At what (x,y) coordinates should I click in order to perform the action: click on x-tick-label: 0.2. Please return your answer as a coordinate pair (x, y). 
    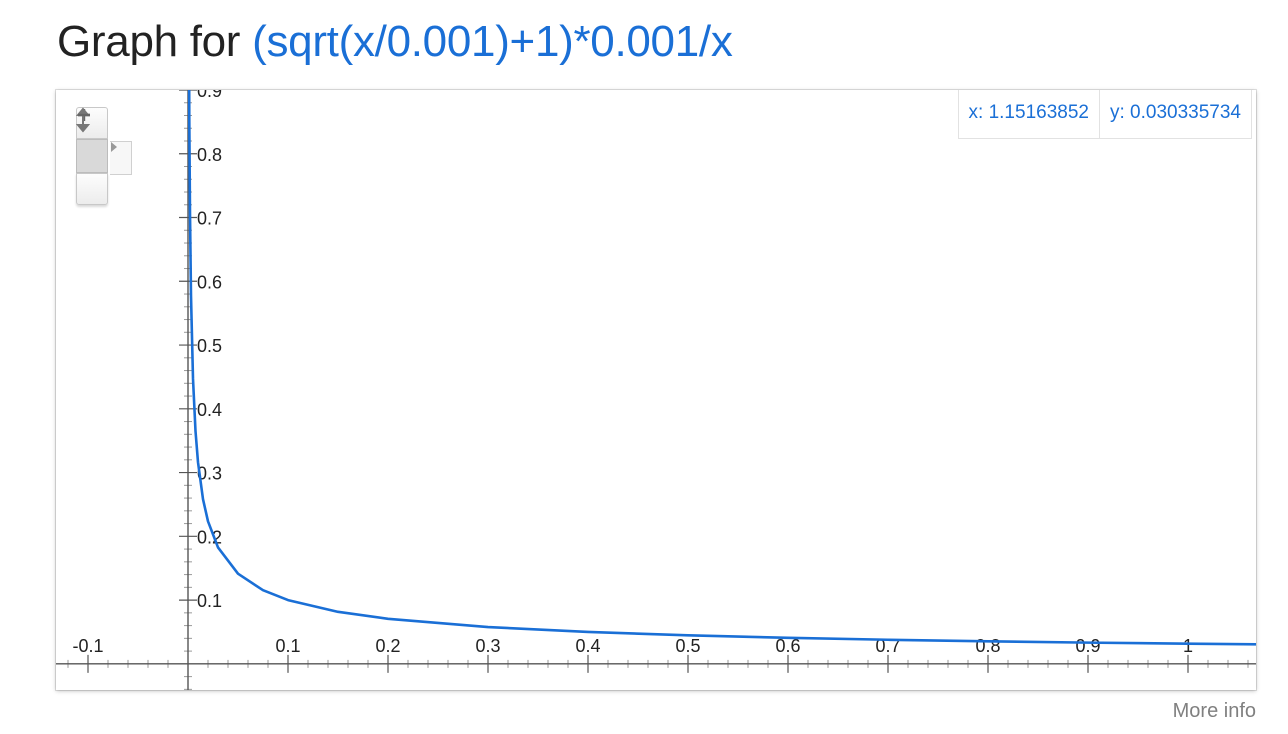
    Looking at the image, I should click on (387, 646).